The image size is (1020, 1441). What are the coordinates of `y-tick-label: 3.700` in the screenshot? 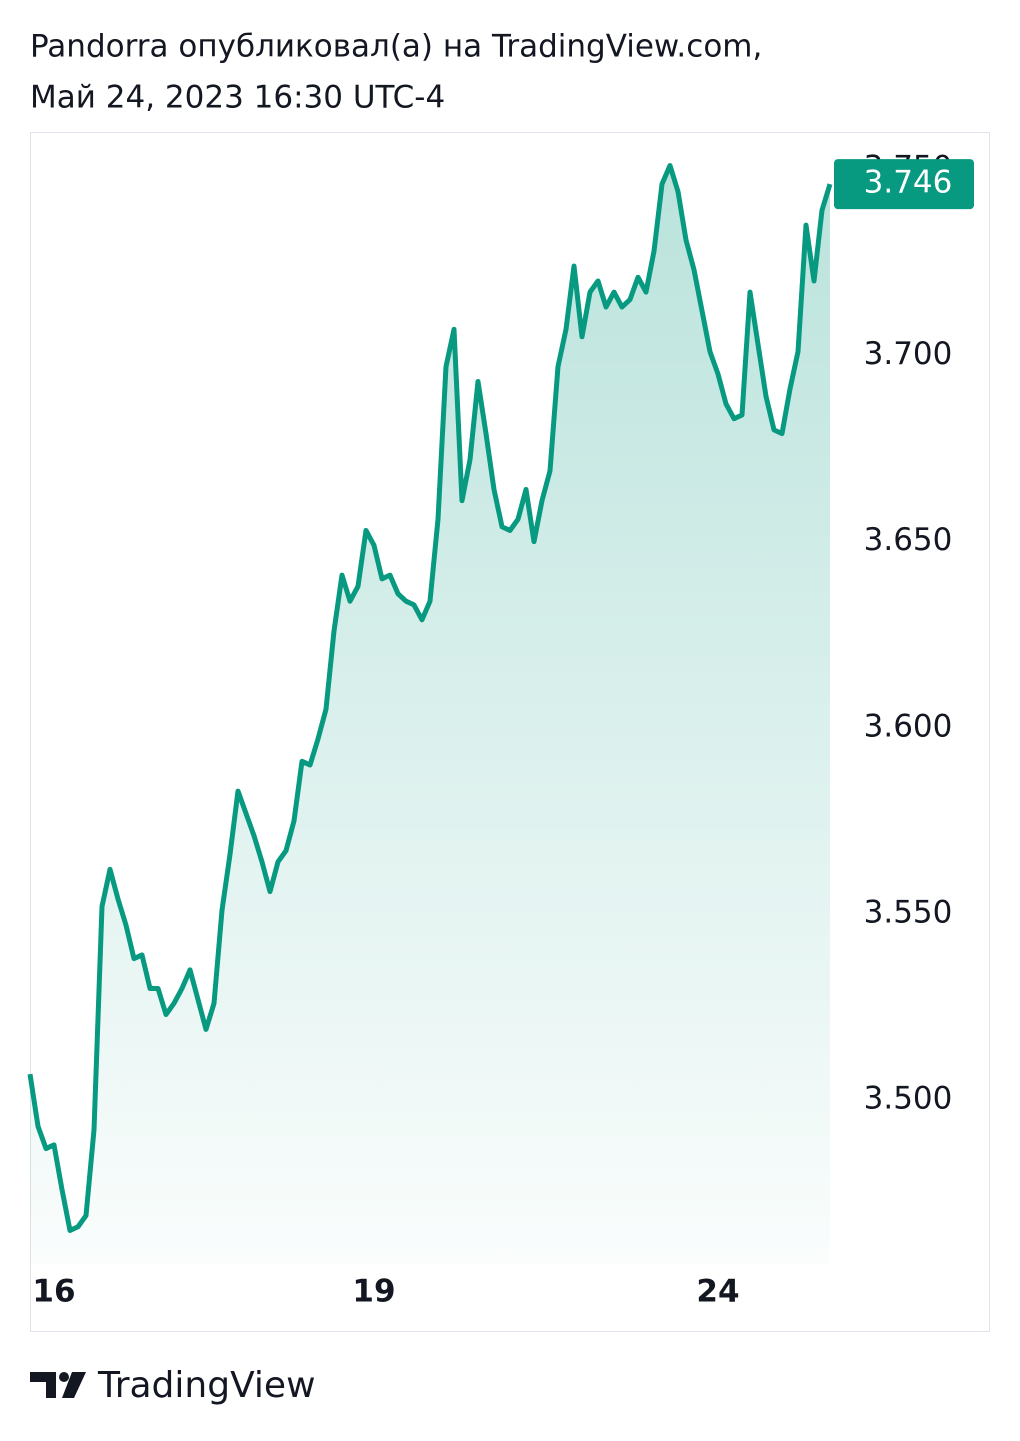 It's located at (908, 354).